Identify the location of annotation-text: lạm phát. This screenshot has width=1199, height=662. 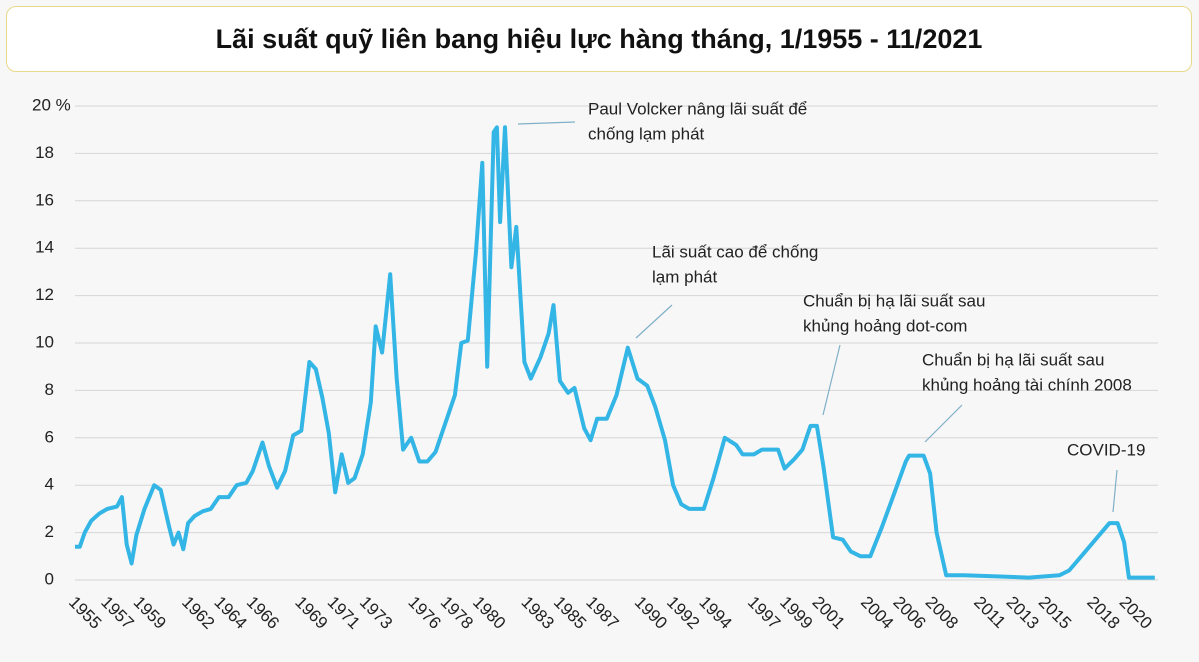
(684, 276).